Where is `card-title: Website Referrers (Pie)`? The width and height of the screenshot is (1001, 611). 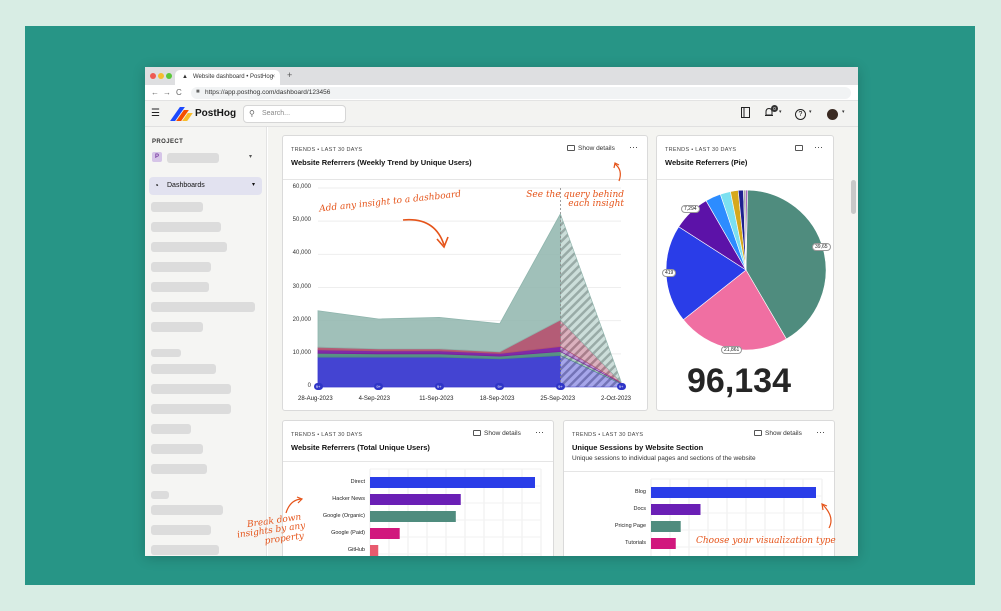
card-title: Website Referrers (Pie) is located at coordinates (706, 162).